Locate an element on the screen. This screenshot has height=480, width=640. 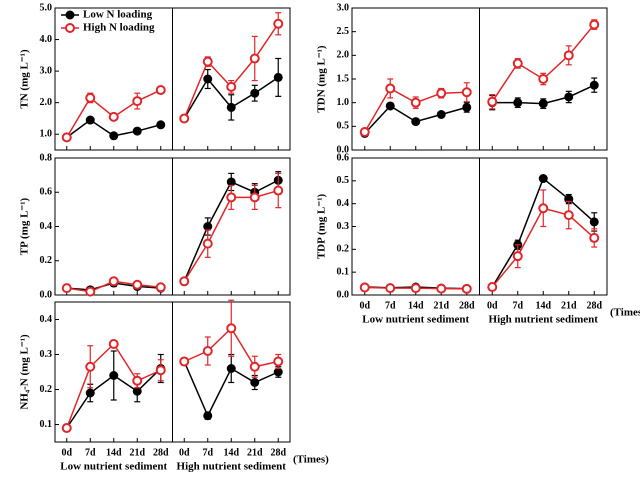
y-tick-label: 2.5 is located at coordinates (343, 31).